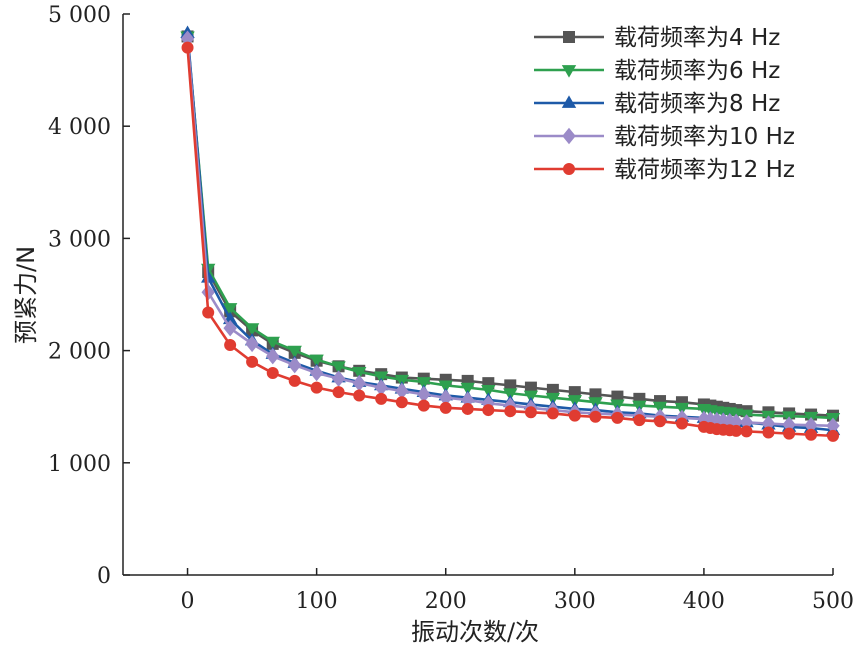 Image resolution: width=860 pixels, height=651 pixels. I want to click on legend-entry: 载荷频率为8 Hz, so click(657, 104).